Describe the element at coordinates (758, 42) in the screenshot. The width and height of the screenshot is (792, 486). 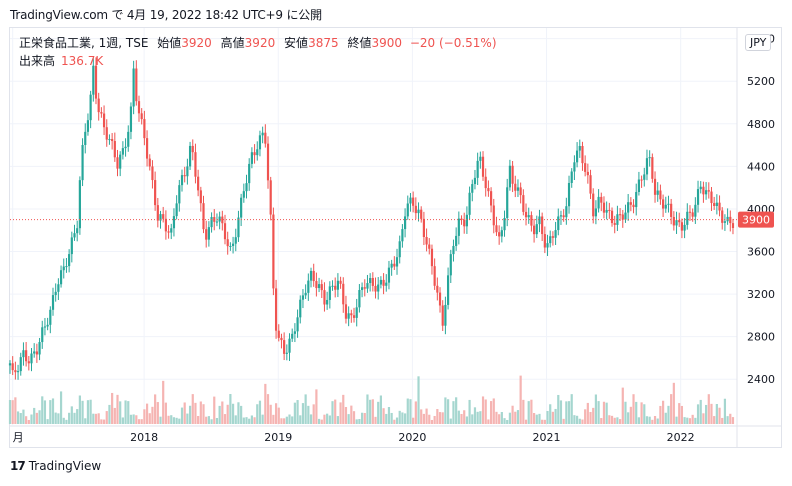
I see `currency-button: JPY` at that location.